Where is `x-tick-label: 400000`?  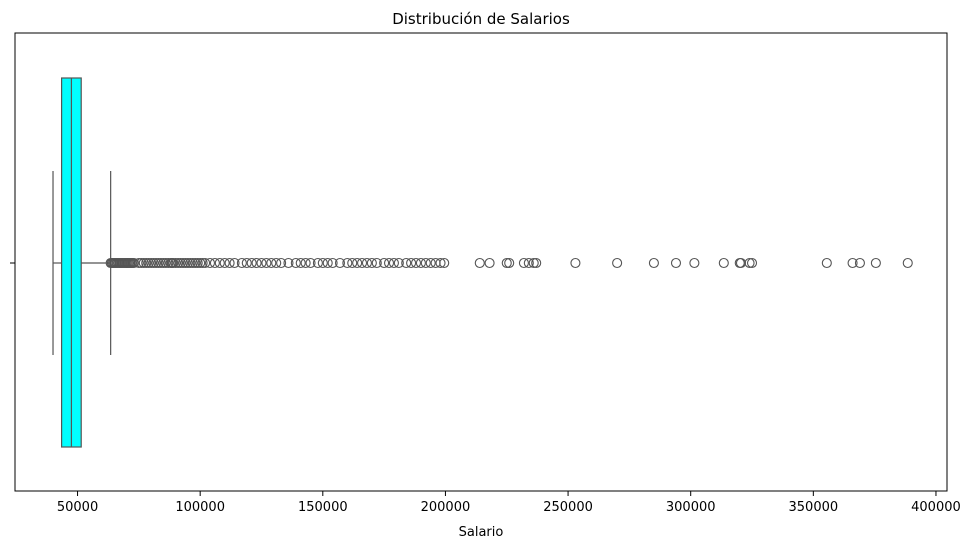 x-tick-label: 400000 is located at coordinates (936, 507).